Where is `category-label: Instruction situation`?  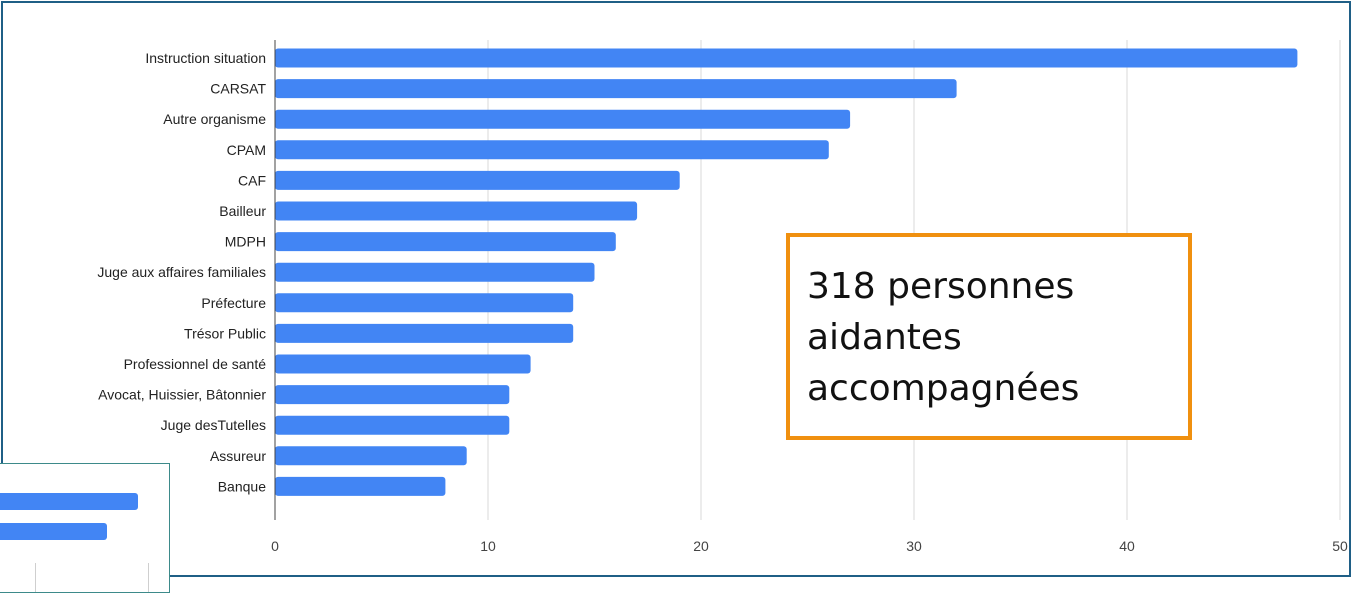 category-label: Instruction situation is located at coordinates (205, 58).